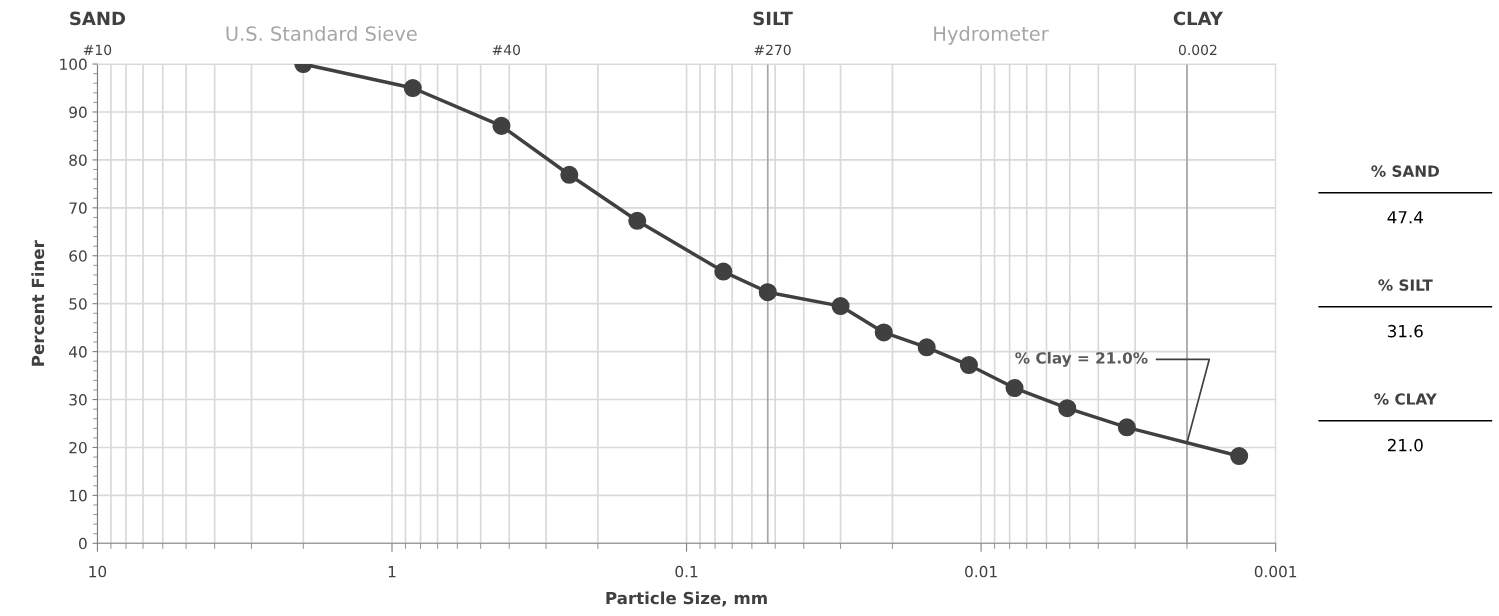 Image resolution: width=1499 pixels, height=616 pixels. I want to click on text: #40, so click(506, 50).